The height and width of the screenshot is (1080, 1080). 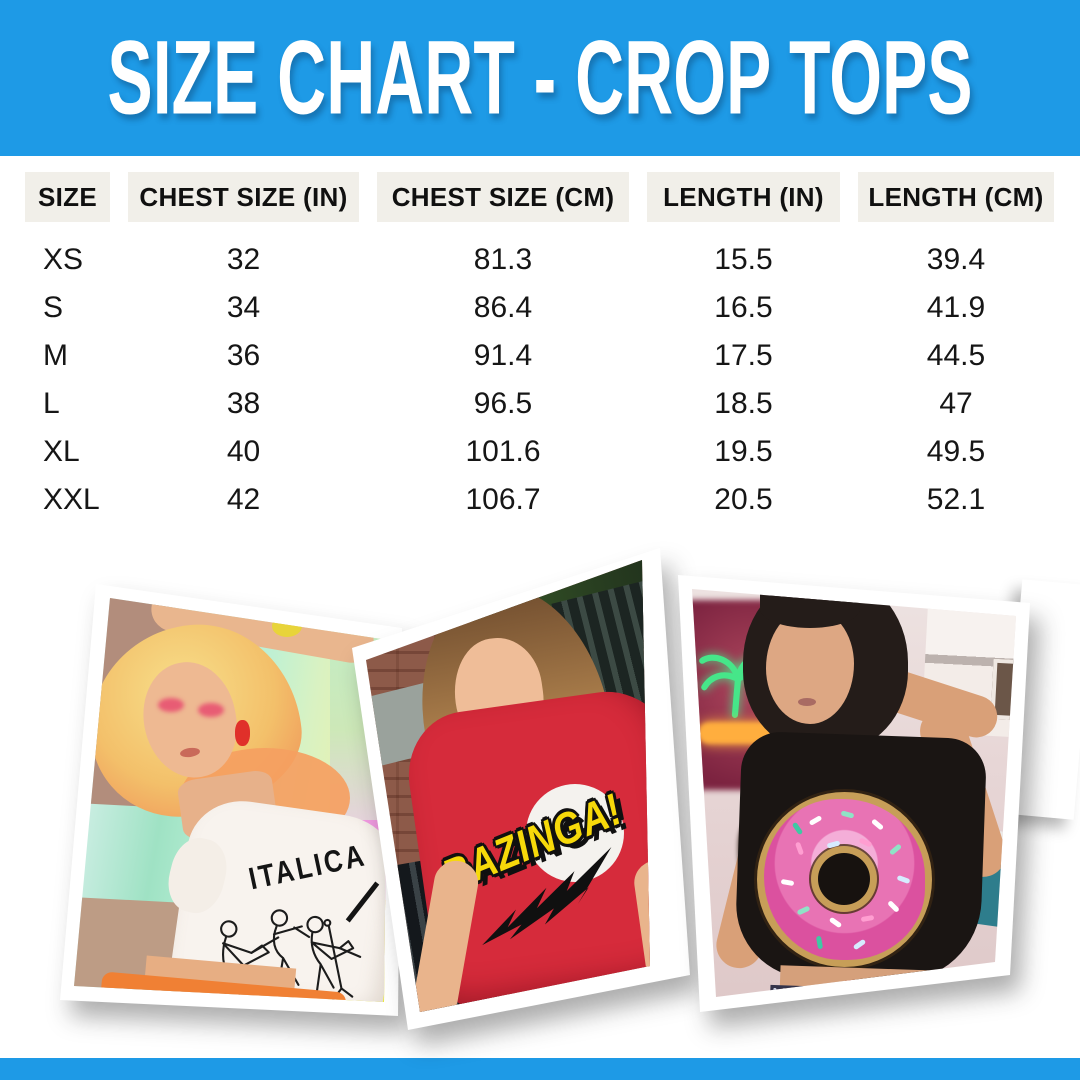 What do you see at coordinates (503, 403) in the screenshot?
I see `cell-chest-cm: 96.5` at bounding box center [503, 403].